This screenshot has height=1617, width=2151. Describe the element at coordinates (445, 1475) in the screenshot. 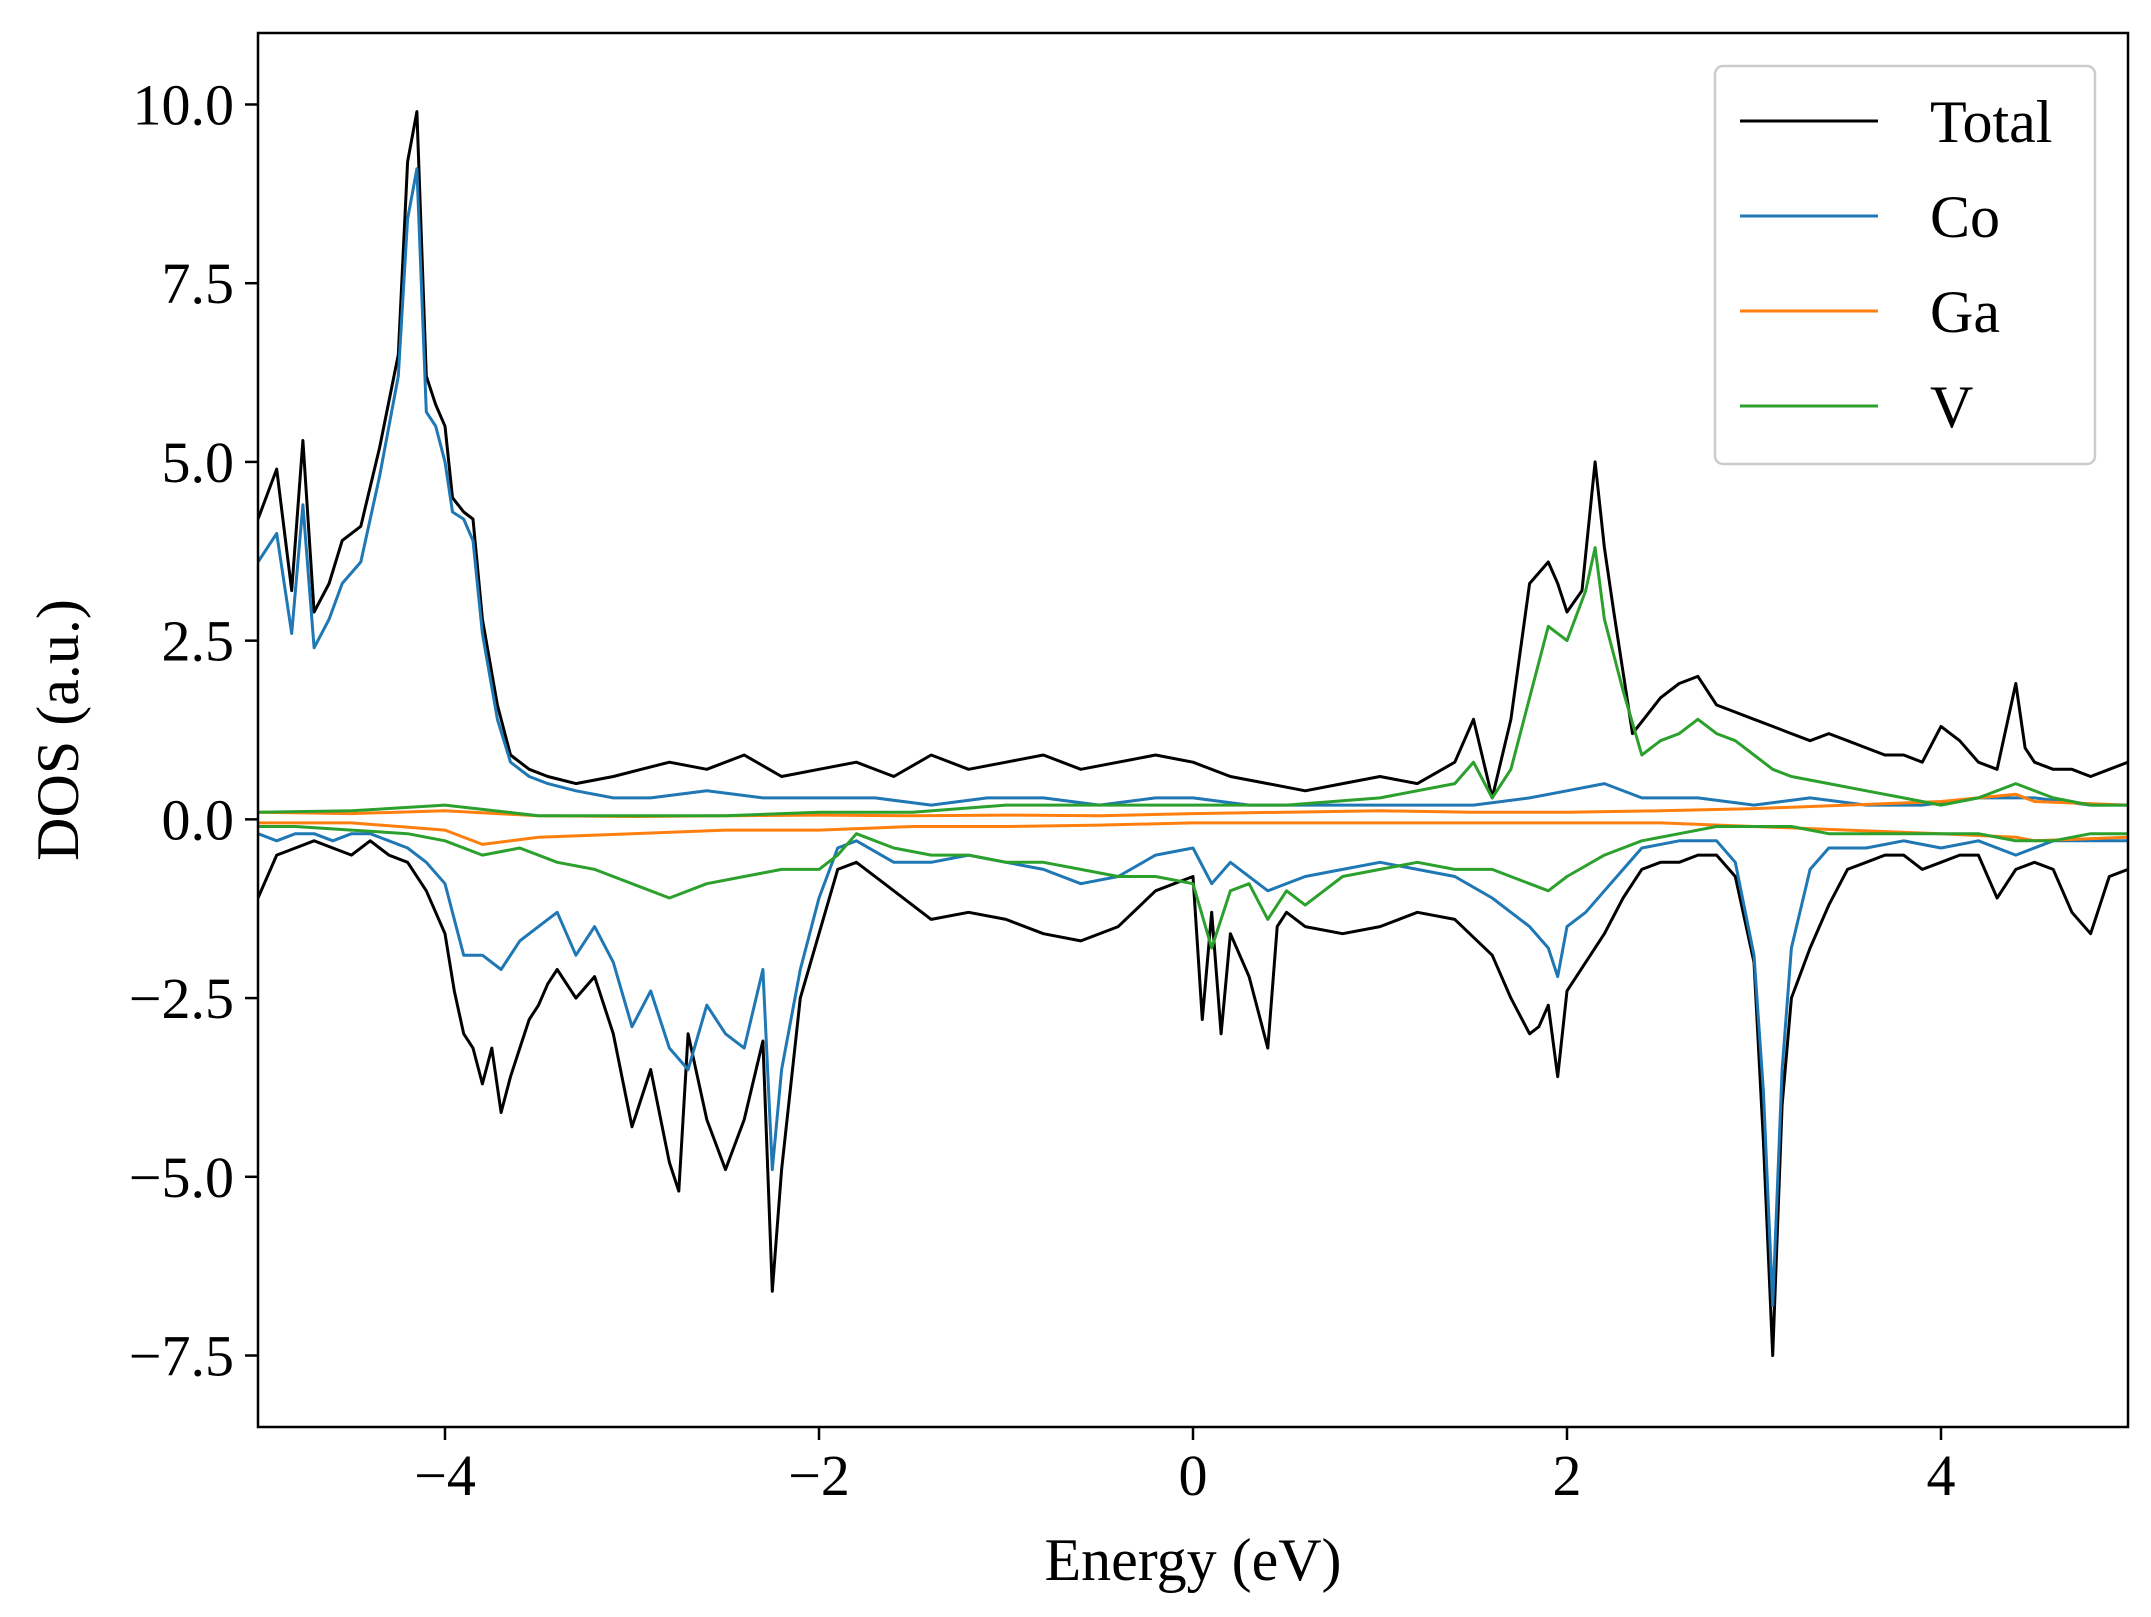

I see `x-tick-label: −4` at that location.